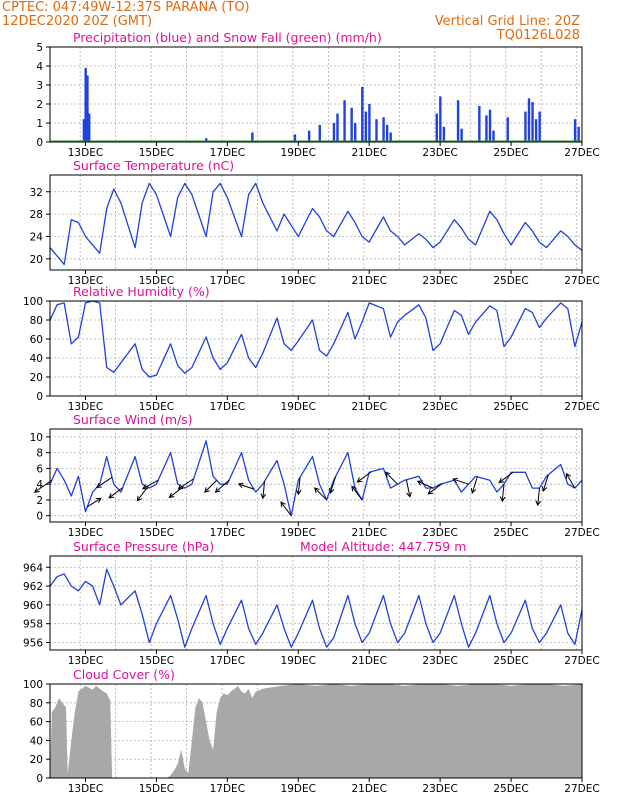 The width and height of the screenshot is (618, 800). What do you see at coordinates (39, 86) in the screenshot?
I see `y-tick-label: 3` at bounding box center [39, 86].